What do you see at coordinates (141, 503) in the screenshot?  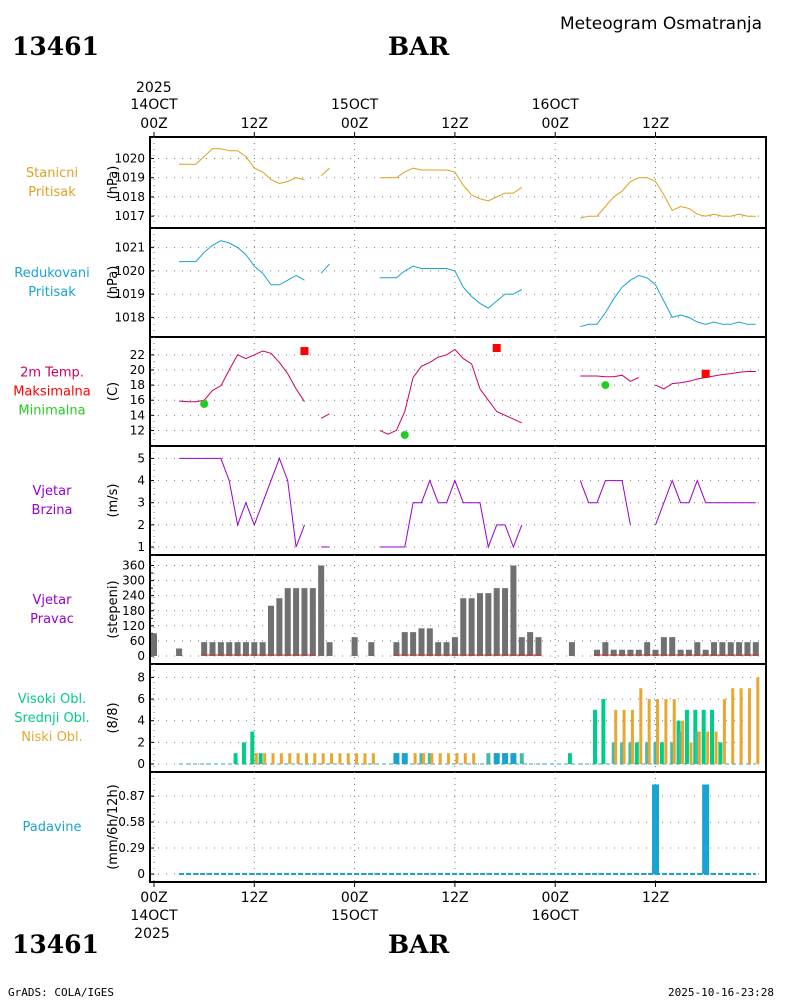 I see `y-tick-label: 3` at bounding box center [141, 503].